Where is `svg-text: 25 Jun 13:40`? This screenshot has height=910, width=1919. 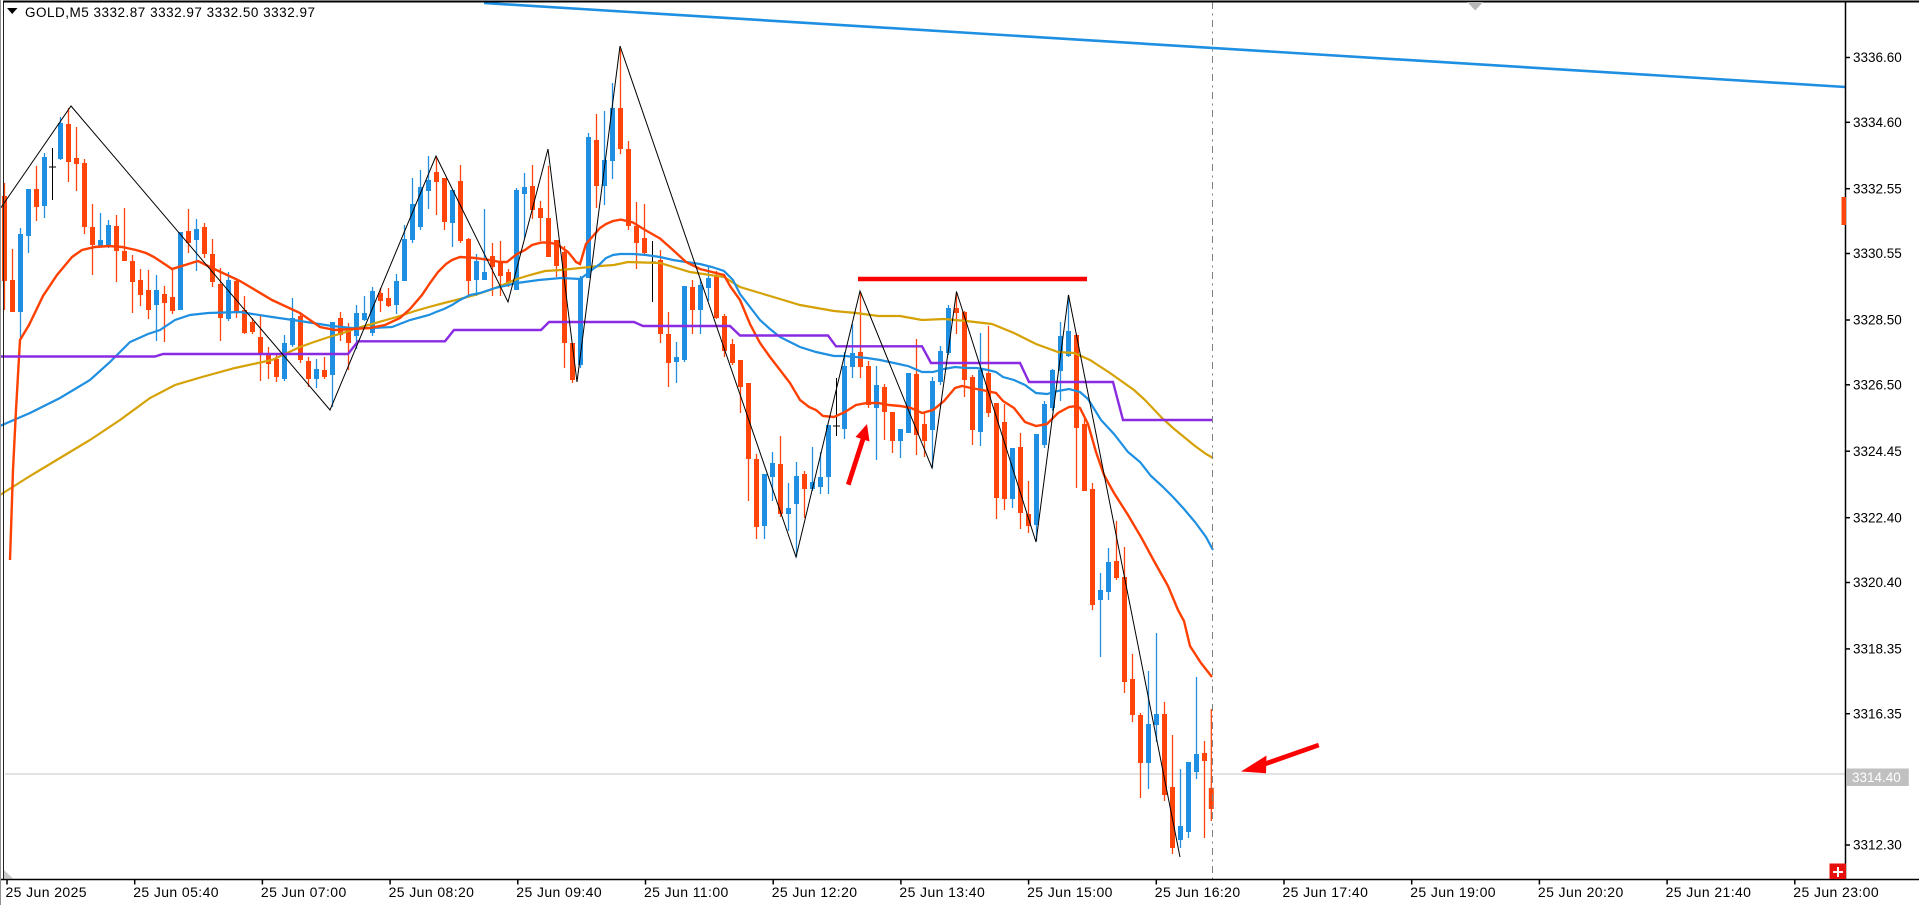
svg-text: 25 Jun 13:40 is located at coordinates (942, 892).